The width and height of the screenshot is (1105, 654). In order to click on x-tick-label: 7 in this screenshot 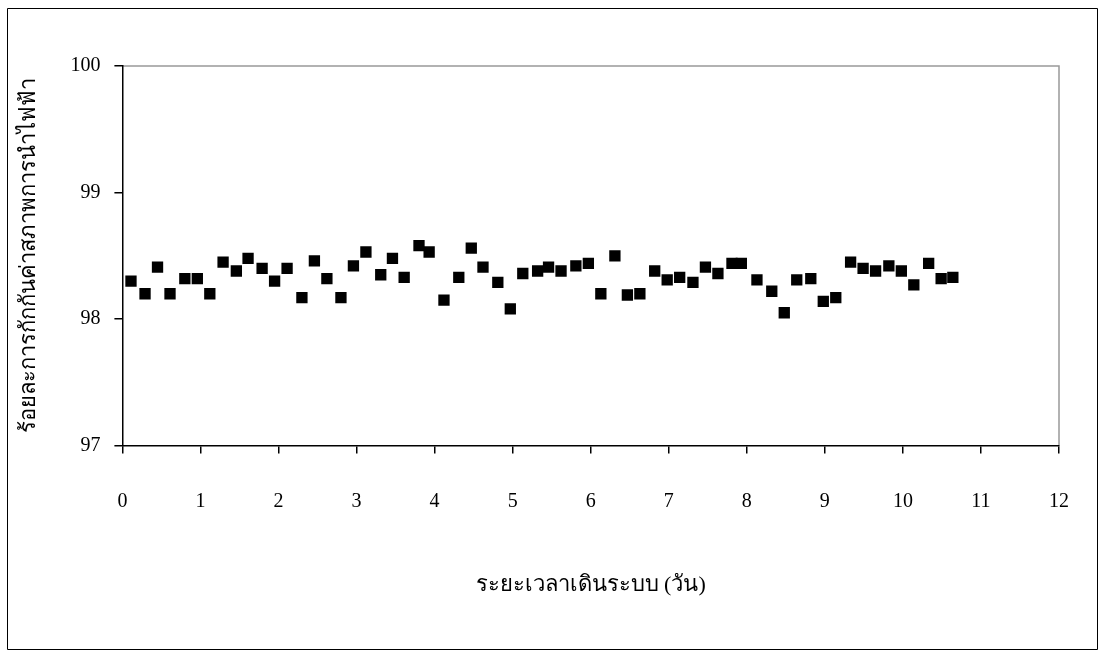, I will do `click(668, 499)`.